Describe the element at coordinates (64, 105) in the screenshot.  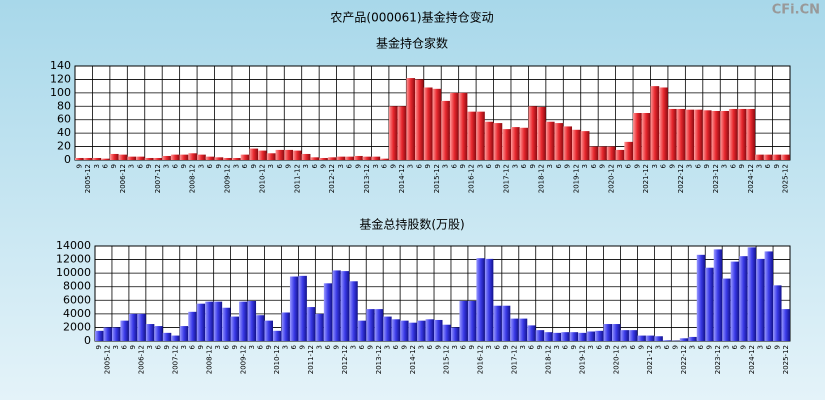
I see `y-tick-label: 80` at that location.